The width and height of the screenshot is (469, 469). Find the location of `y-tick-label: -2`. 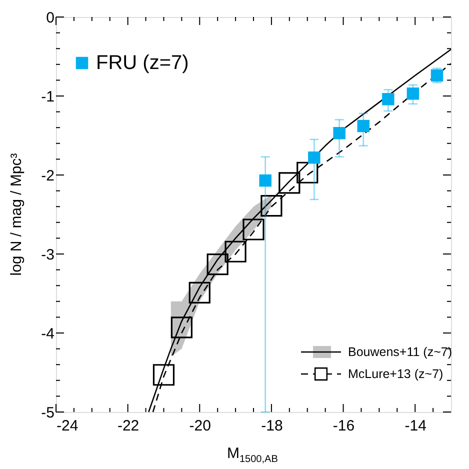

y-tick-label: -2 is located at coordinates (47, 176).